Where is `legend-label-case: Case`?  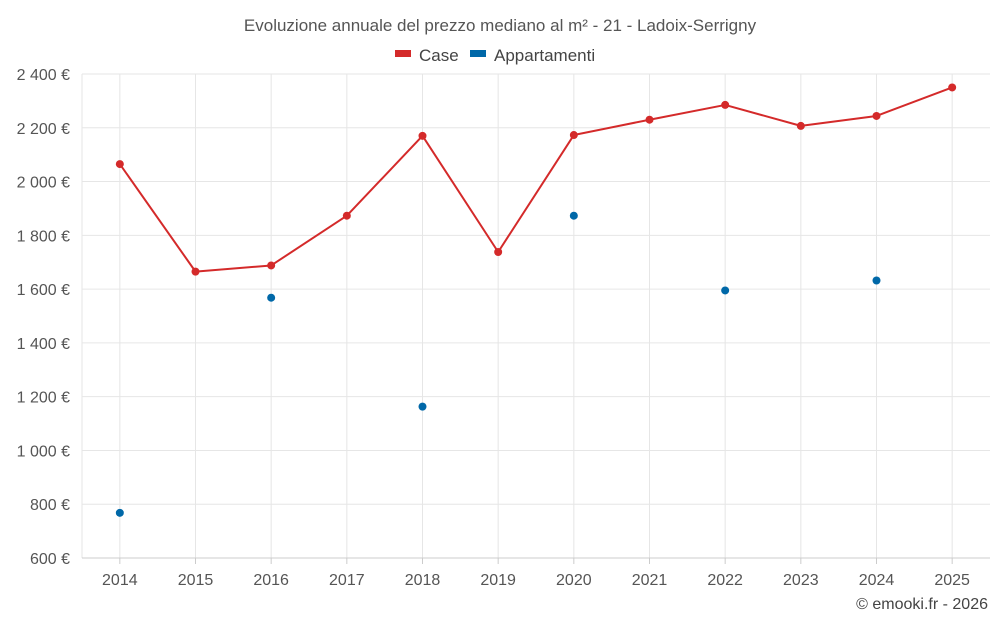
legend-label-case: Case is located at coordinates (439, 55).